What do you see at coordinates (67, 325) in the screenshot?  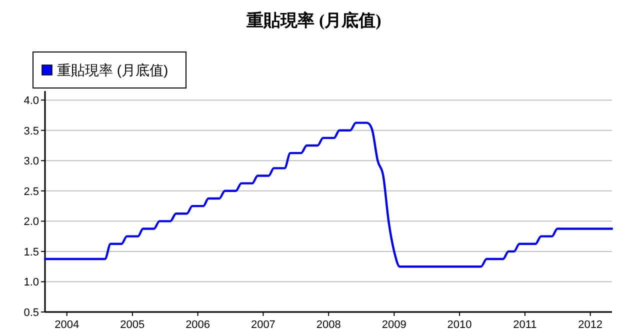 I see `x-tick-label: 2004` at bounding box center [67, 325].